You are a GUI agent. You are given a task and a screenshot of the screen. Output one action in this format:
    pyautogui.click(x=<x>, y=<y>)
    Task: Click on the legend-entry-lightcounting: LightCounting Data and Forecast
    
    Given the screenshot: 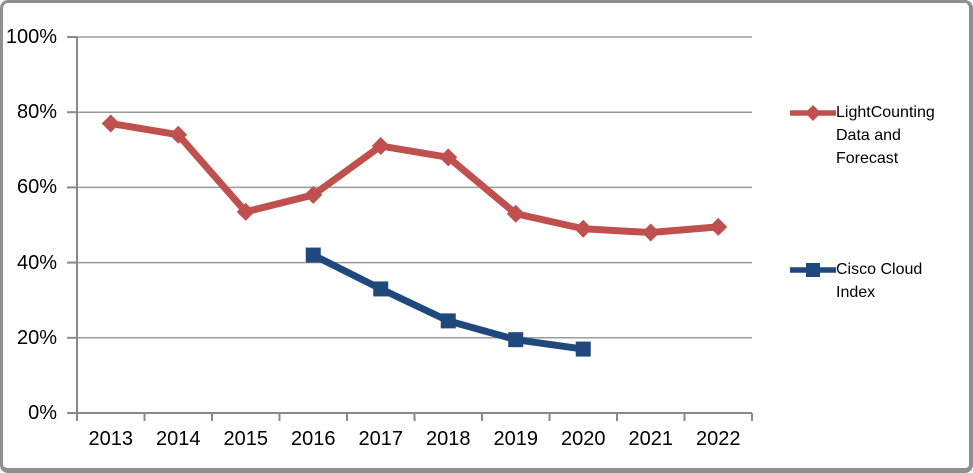 What is the action you would take?
    pyautogui.click(x=869, y=135)
    